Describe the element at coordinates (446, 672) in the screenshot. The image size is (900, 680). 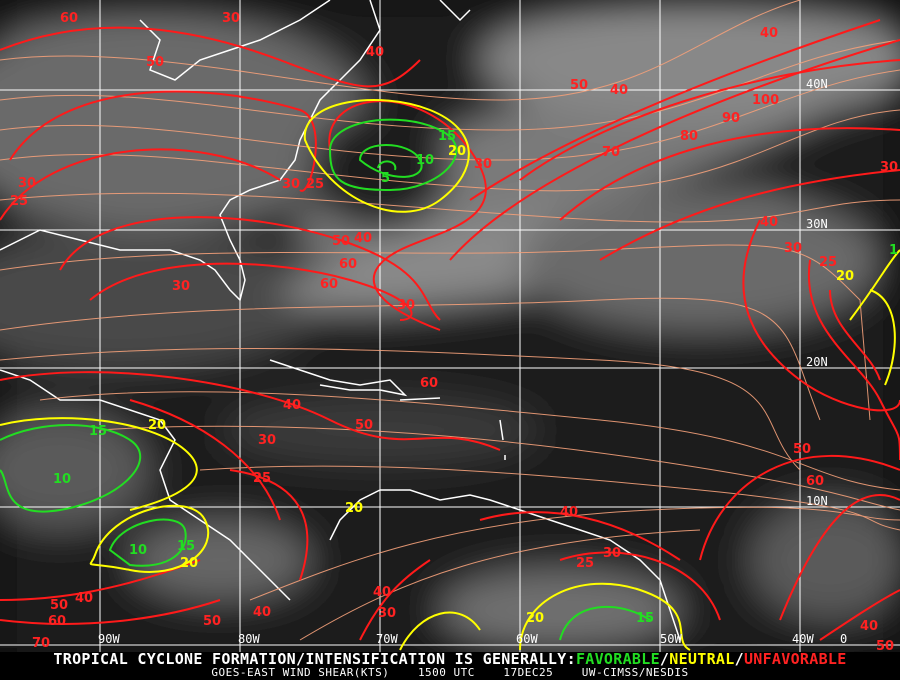
I see `product-time: 1500 UTC` at that location.